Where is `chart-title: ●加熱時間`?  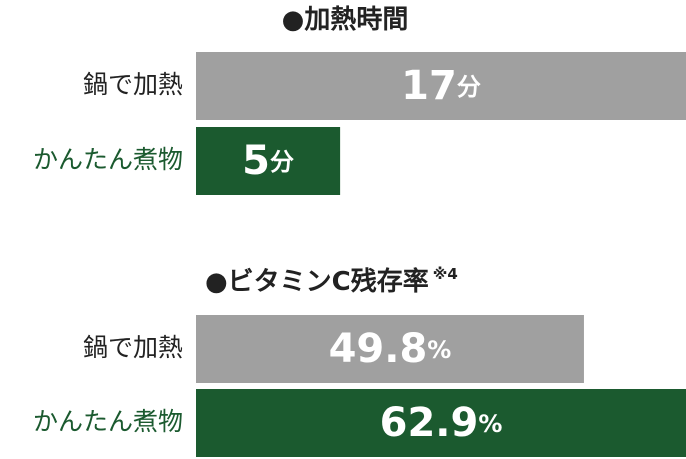 chart-title: ●加熱時間 is located at coordinates (345, 20).